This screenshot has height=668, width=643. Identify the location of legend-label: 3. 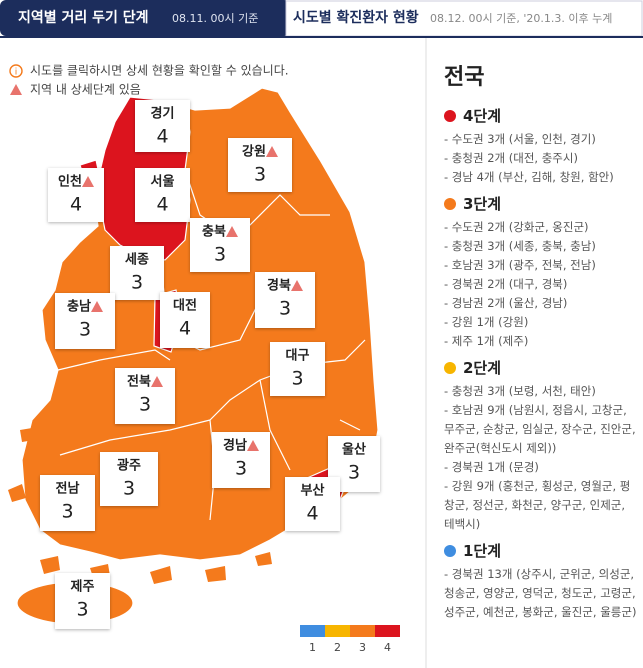
(362, 647).